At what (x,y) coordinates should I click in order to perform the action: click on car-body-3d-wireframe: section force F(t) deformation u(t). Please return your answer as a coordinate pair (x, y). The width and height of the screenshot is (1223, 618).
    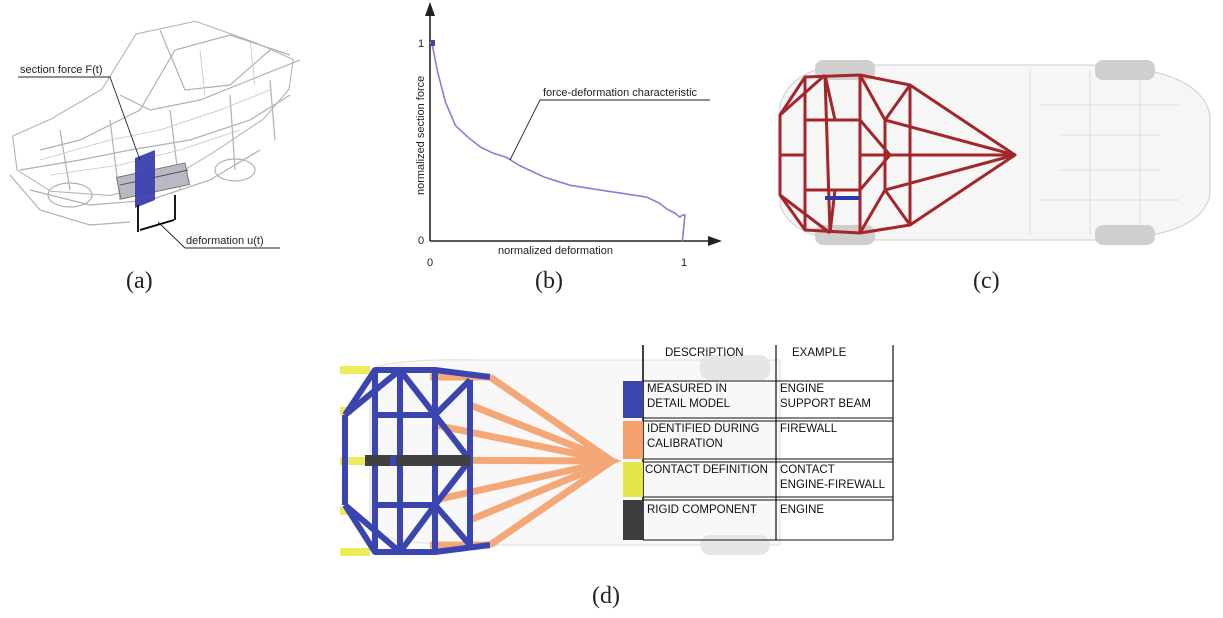
    Looking at the image, I should click on (155, 134).